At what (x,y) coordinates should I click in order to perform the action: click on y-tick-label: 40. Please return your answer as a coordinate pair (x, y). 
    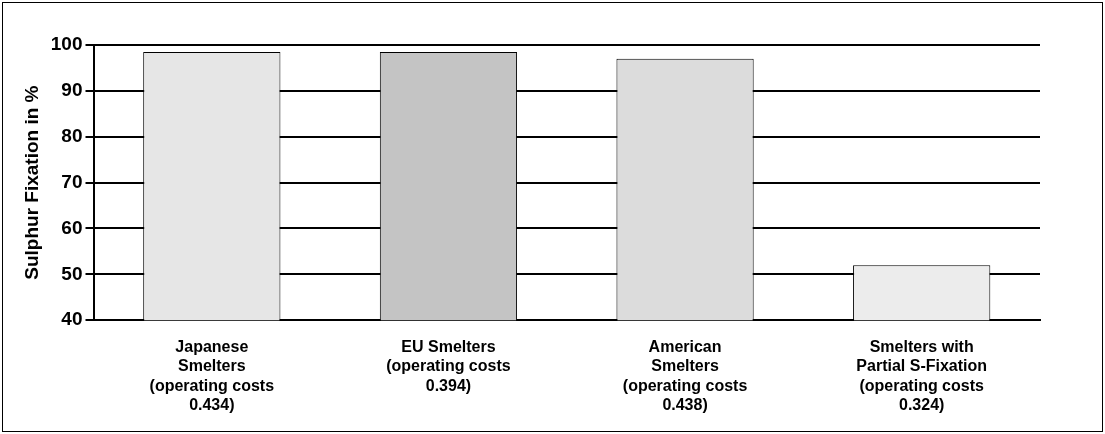
    Looking at the image, I should click on (72, 319).